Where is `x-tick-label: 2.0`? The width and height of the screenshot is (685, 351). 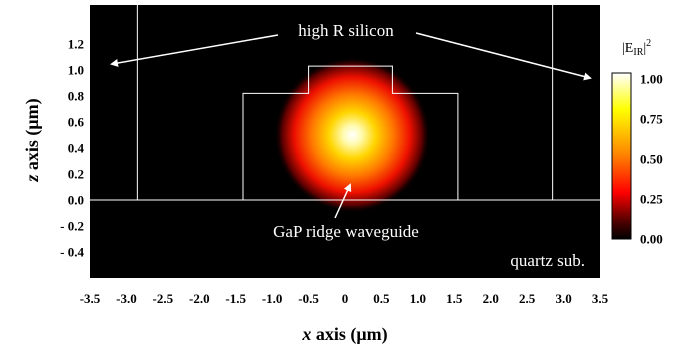 x-tick-label: 2.0 is located at coordinates (491, 298).